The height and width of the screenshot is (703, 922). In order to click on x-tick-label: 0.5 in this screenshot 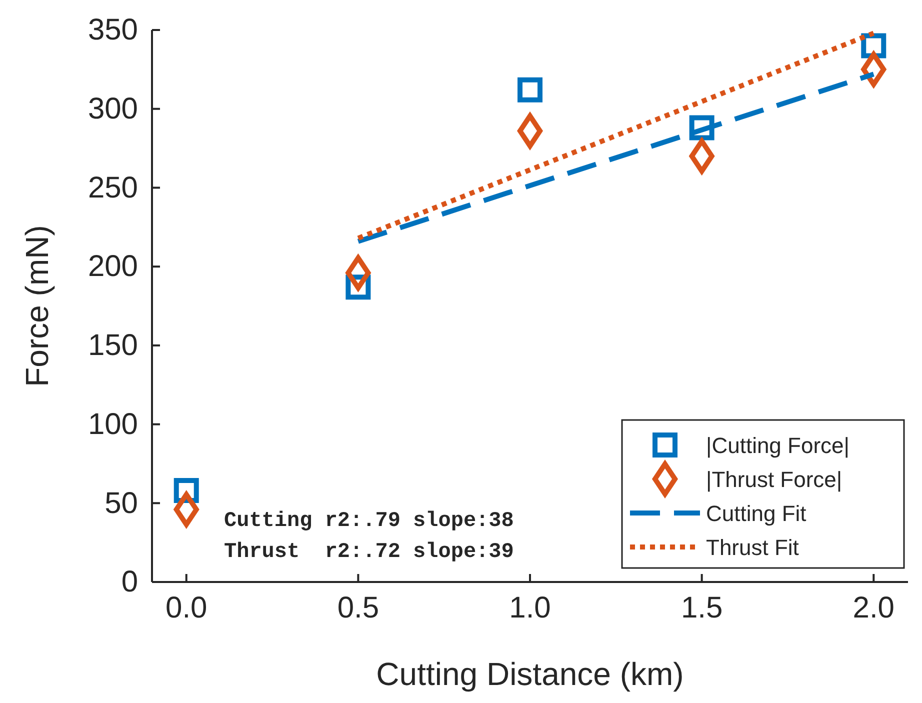, I will do `click(358, 607)`.